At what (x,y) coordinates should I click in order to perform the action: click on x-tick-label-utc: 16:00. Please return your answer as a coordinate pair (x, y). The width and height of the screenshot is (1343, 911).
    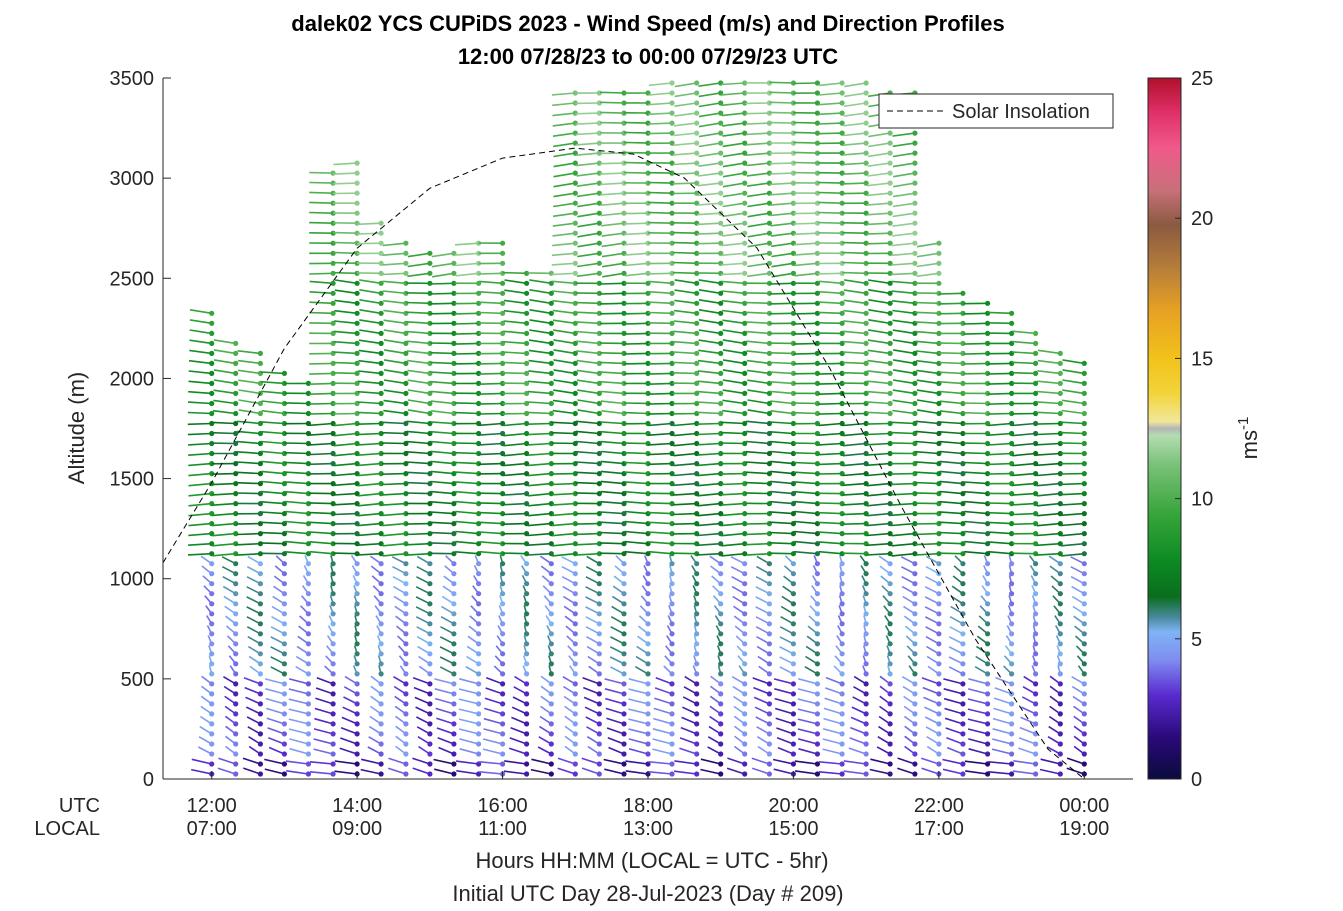
    Looking at the image, I should click on (503, 806).